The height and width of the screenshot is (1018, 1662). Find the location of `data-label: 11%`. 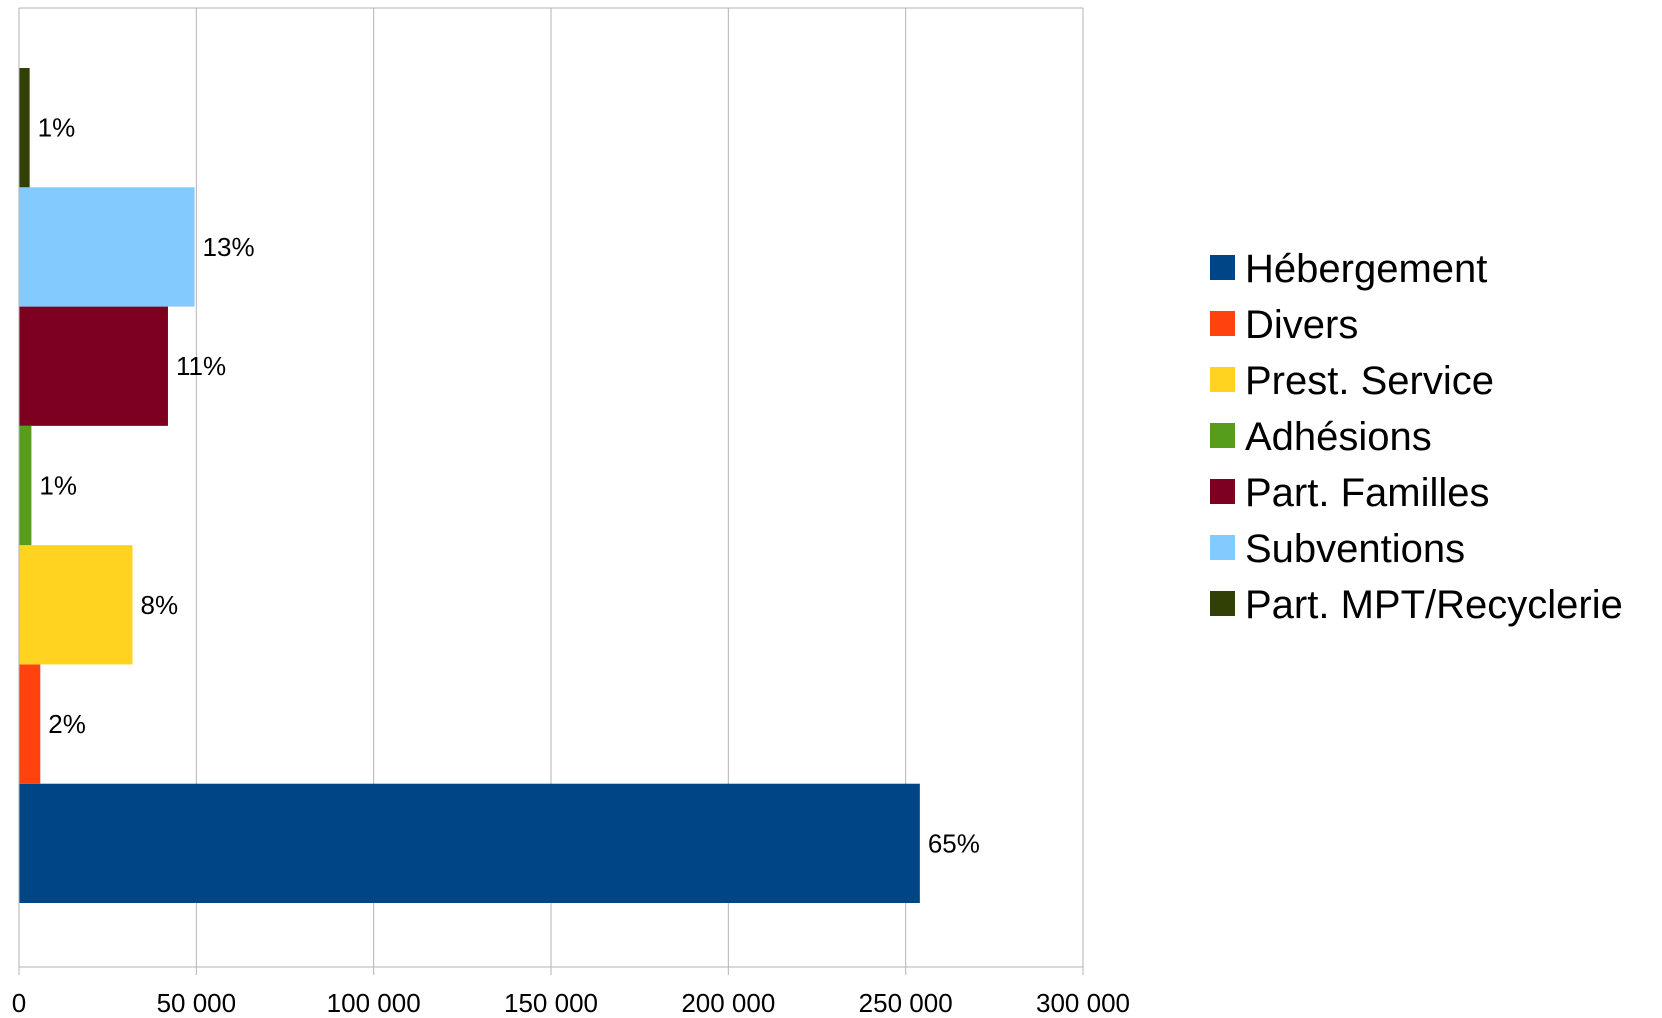

data-label: 11% is located at coordinates (201, 366).